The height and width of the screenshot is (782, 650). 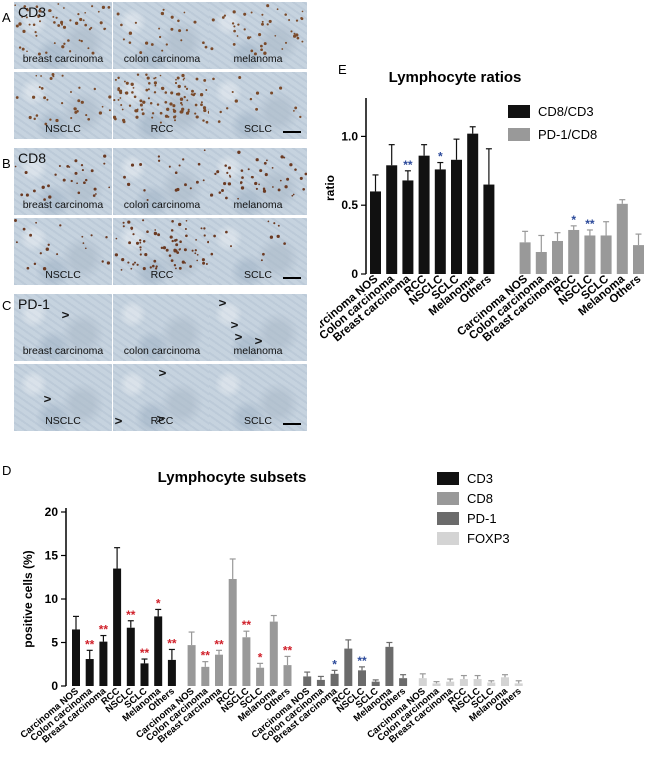 What do you see at coordinates (482, 518) in the screenshot?
I see `legend-label: PD-1` at bounding box center [482, 518].